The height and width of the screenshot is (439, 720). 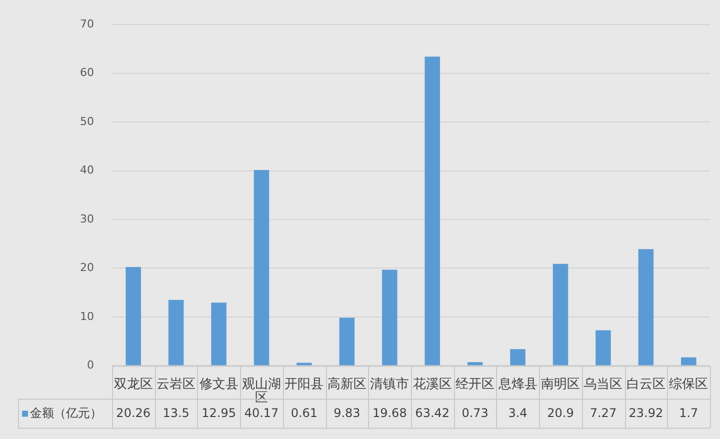 I want to click on x-tick-label: 乌当区, so click(x=603, y=384).